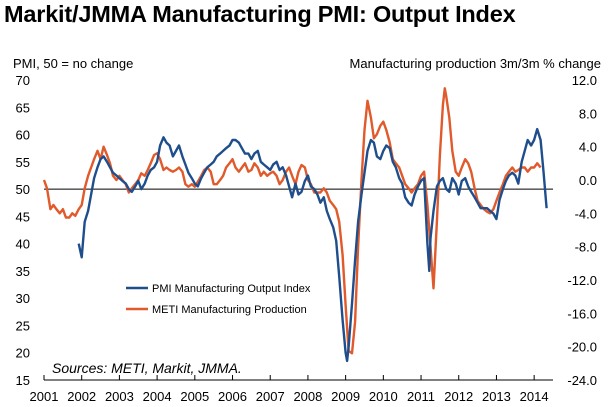 This screenshot has width=610, height=407. I want to click on left-tick-label: 40, so click(23, 244).